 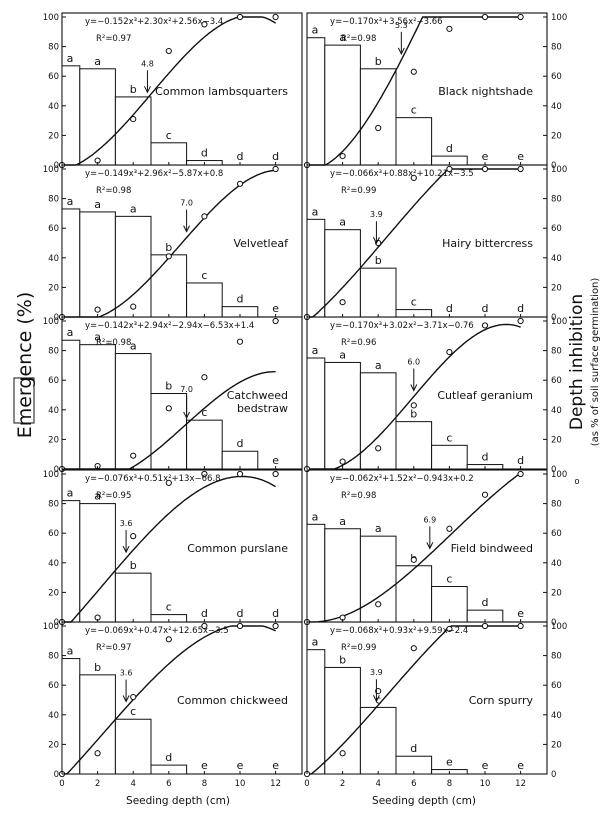 What do you see at coordinates (97, 784) in the screenshot?
I see `x-tick-label: 2` at bounding box center [97, 784].